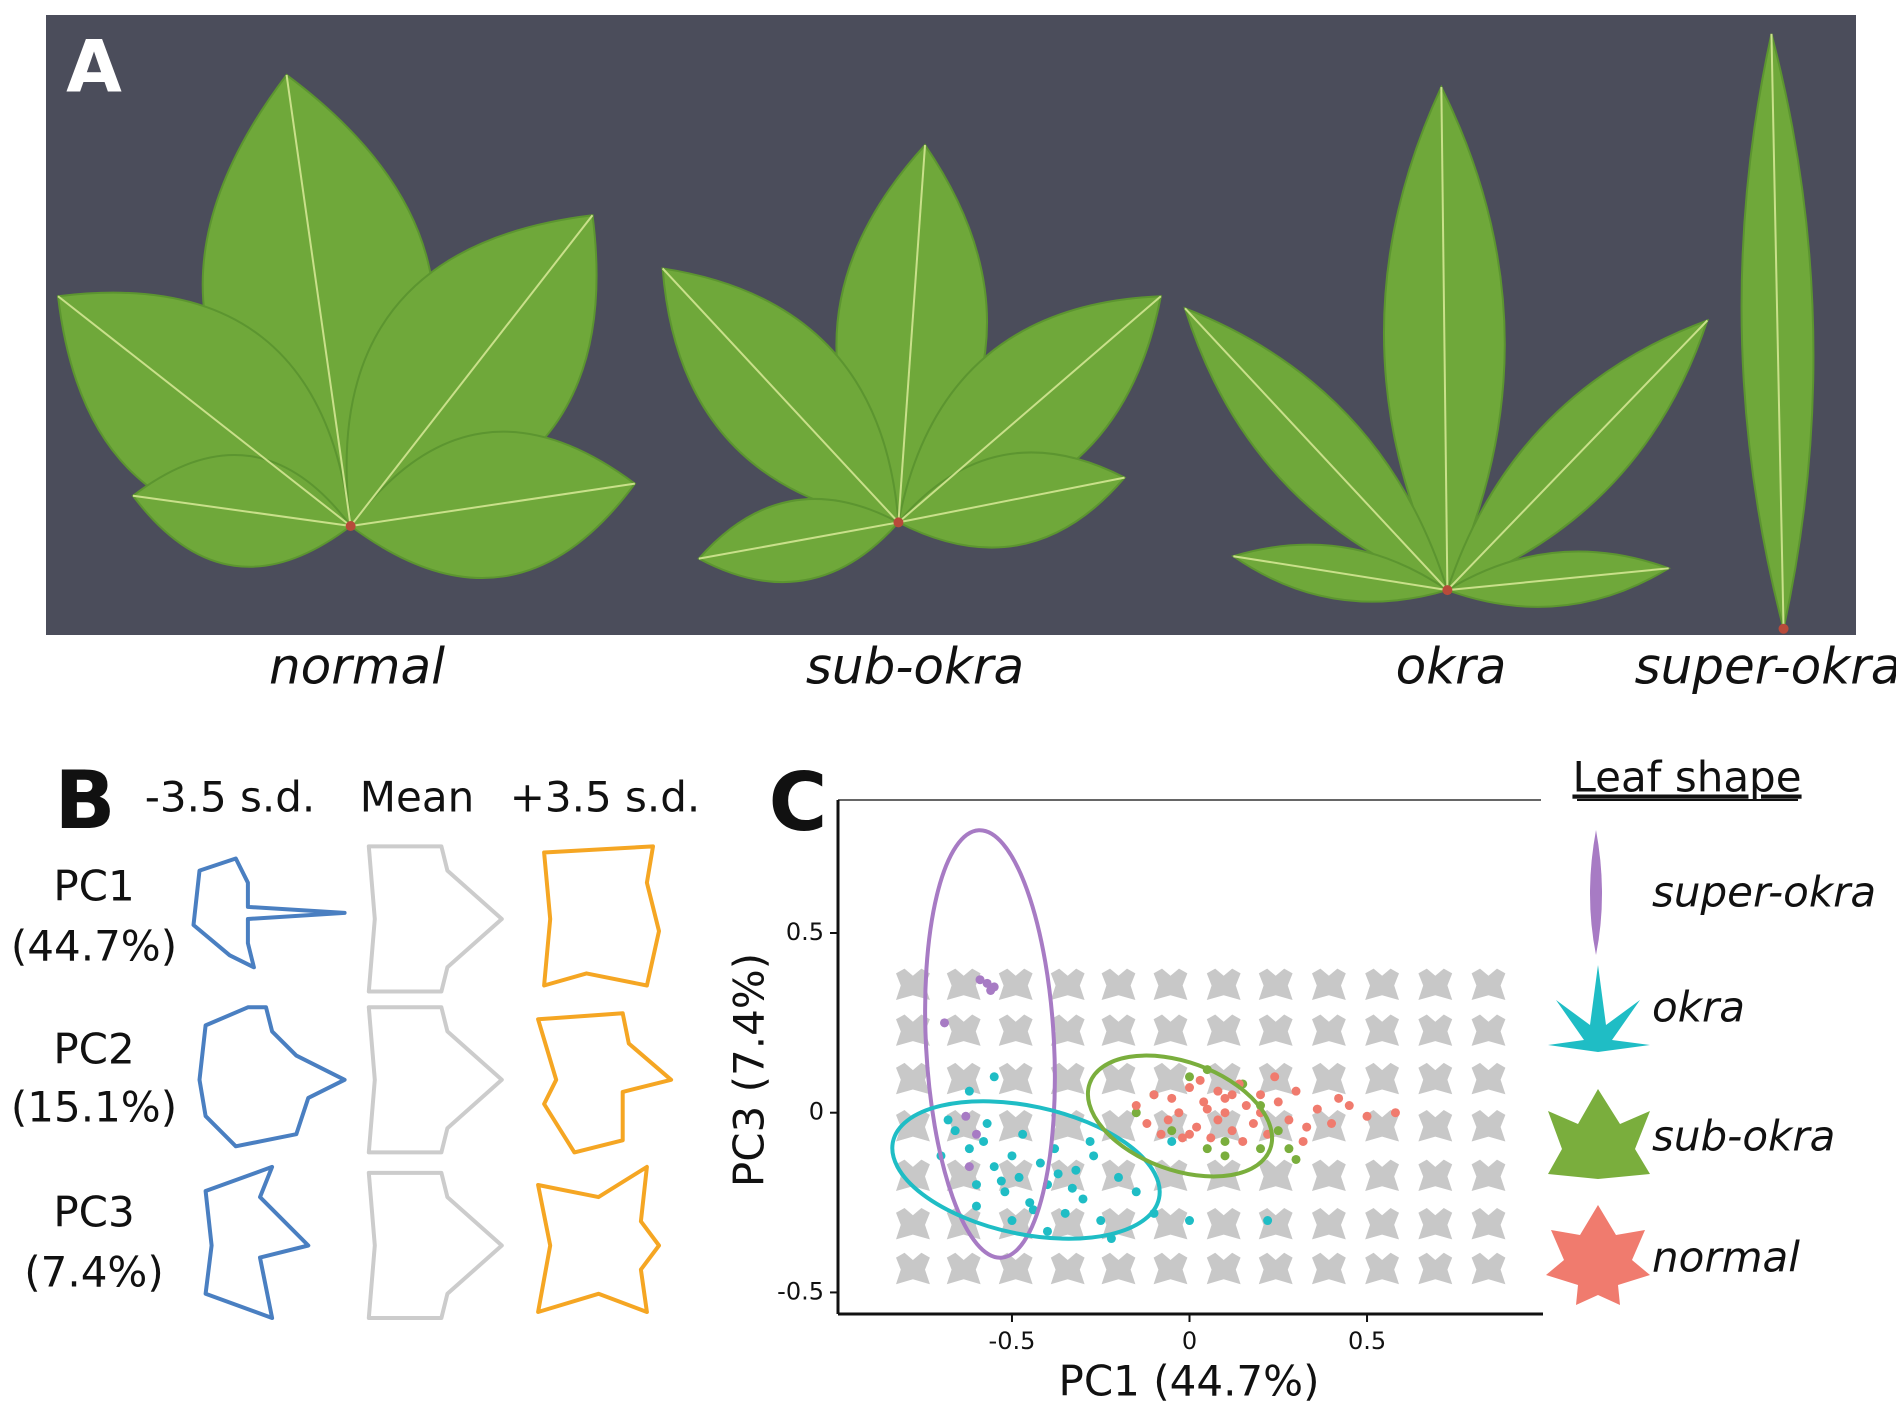 Image resolution: width=1896 pixels, height=1424 pixels. I want to click on pc-variance: (7.4%), so click(93, 1272).